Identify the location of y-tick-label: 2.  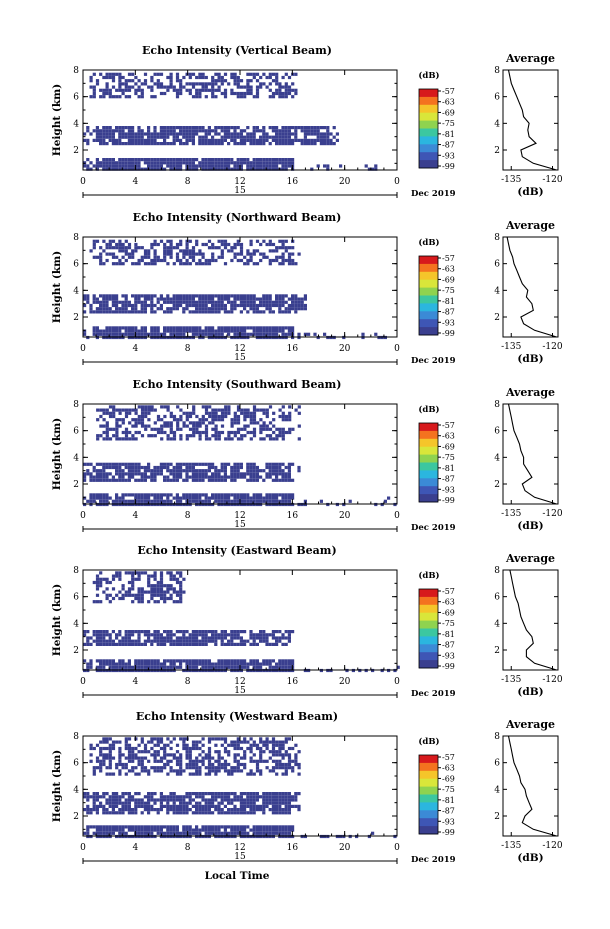
(76, 817).